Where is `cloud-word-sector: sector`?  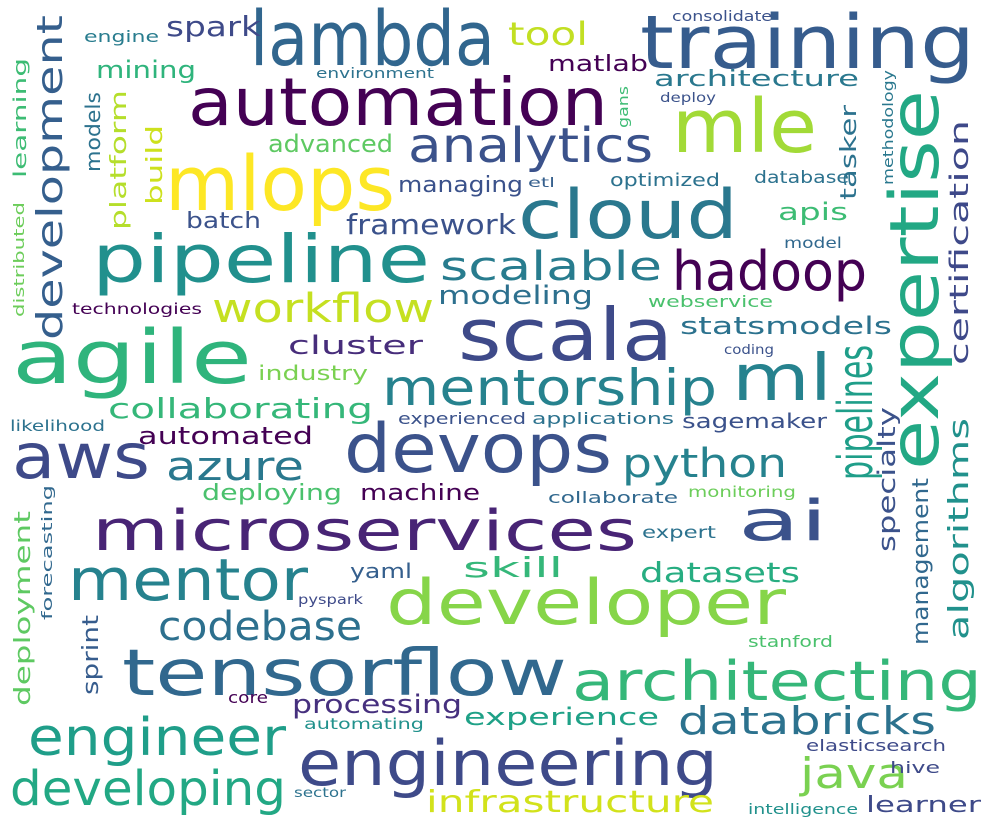
cloud-word-sector: sector is located at coordinates (320, 793).